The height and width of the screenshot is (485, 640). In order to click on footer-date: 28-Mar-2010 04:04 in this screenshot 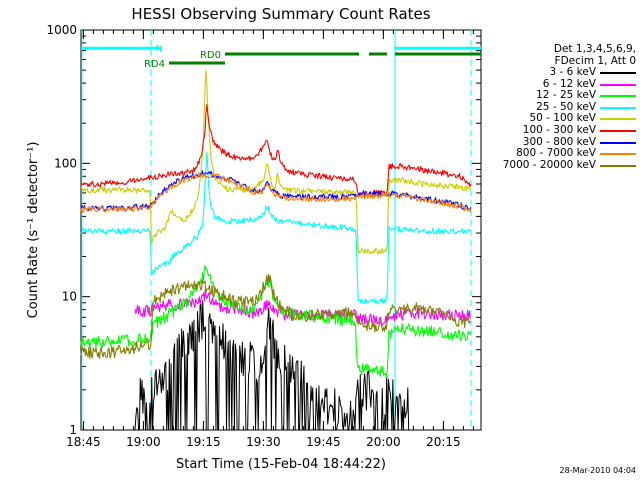, I will do `click(598, 470)`.